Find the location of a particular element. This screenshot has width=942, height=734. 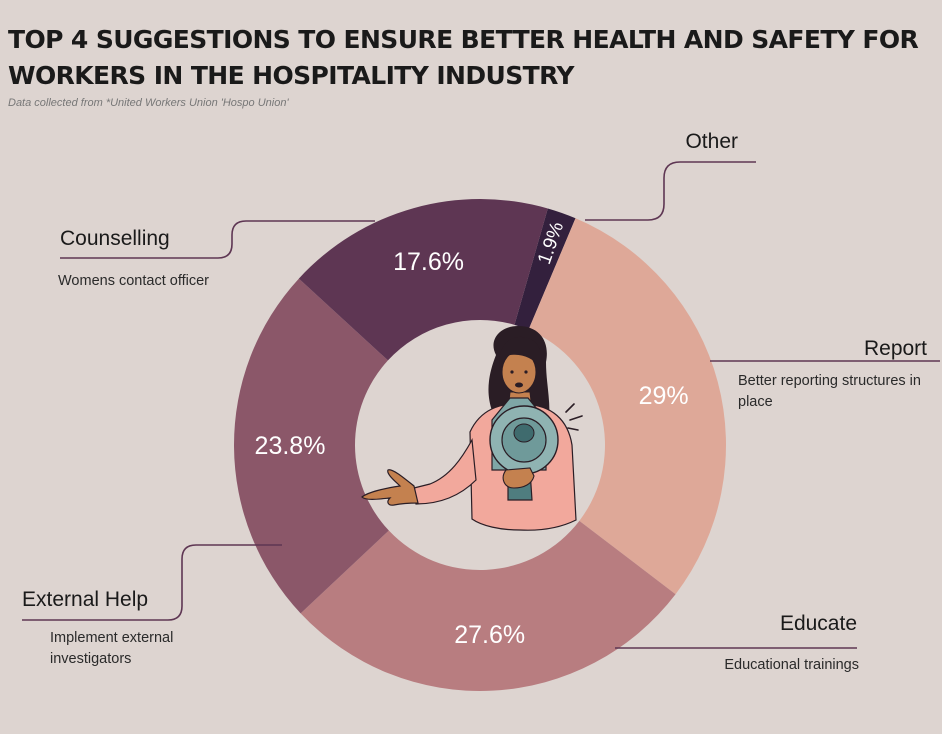

category-desc-educate: Educational trainings is located at coordinates (791, 665).